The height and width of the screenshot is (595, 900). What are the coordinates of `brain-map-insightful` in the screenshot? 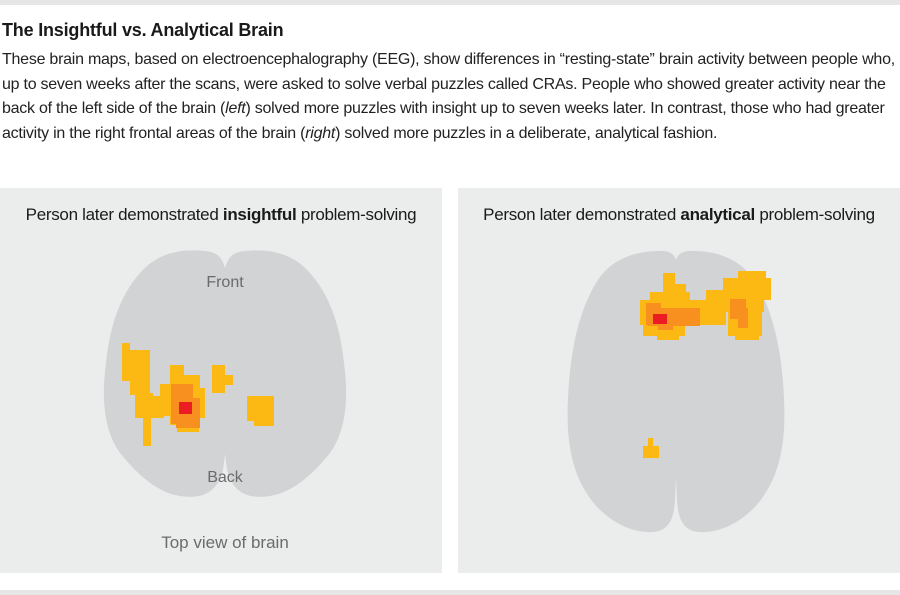 It's located at (225, 373).